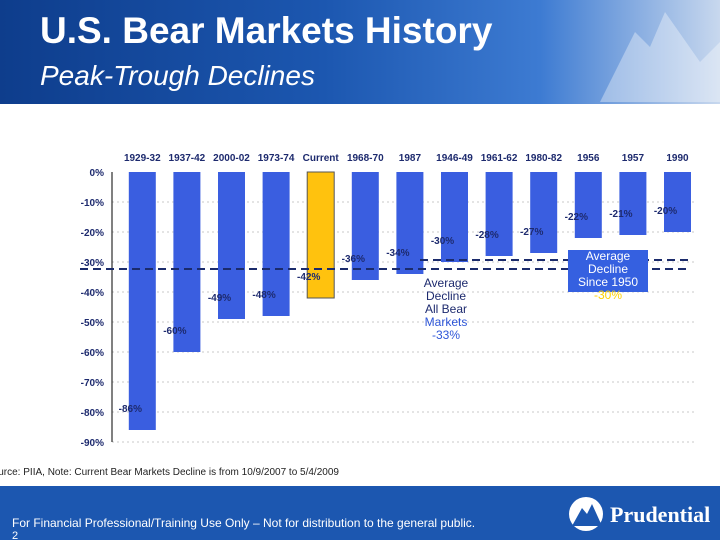 The height and width of the screenshot is (542, 720). Describe the element at coordinates (142, 158) in the screenshot. I see `category-label: 1929-32` at that location.